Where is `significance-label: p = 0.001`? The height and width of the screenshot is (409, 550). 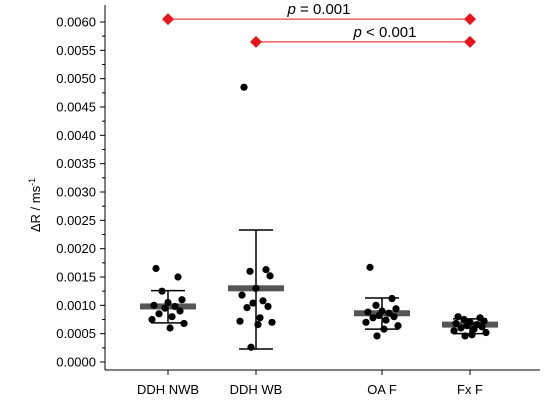
significance-label: p = 0.001 is located at coordinates (319, 9).